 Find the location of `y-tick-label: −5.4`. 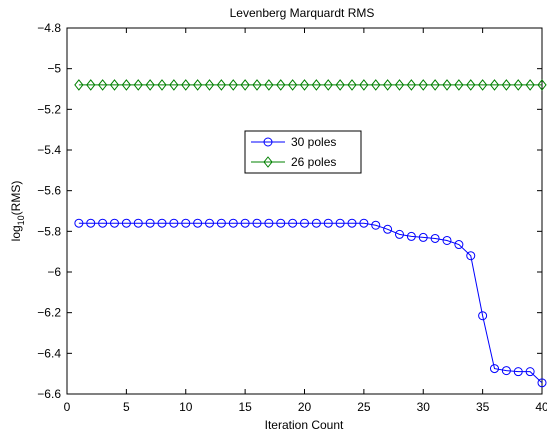

y-tick-label: −5.4 is located at coordinates (49, 150).